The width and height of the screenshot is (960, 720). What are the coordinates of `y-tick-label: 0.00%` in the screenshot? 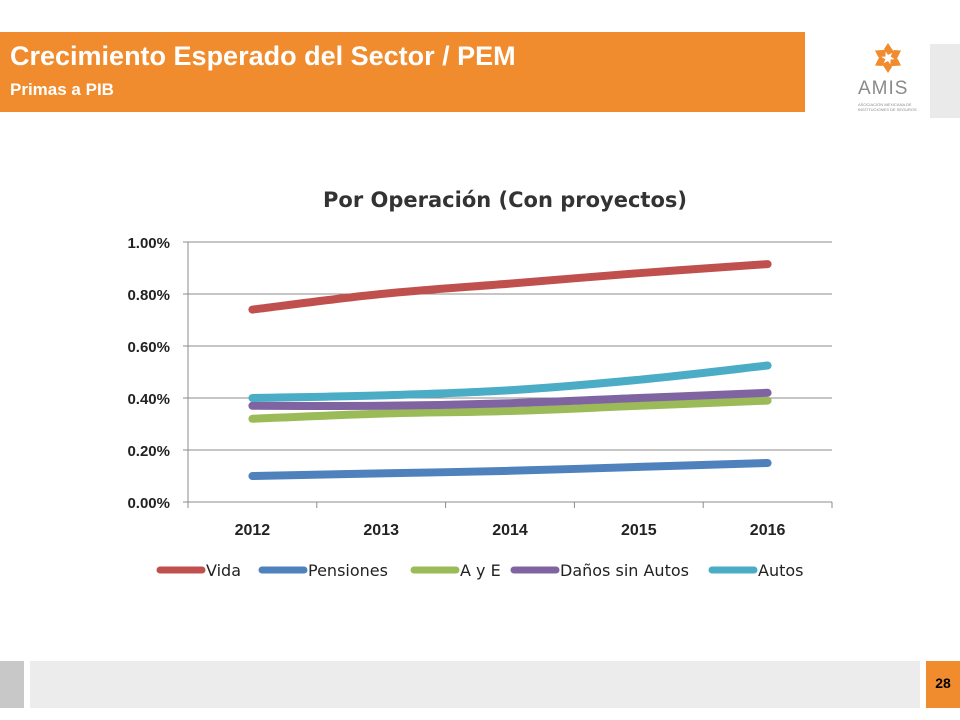 It's located at (148, 503).